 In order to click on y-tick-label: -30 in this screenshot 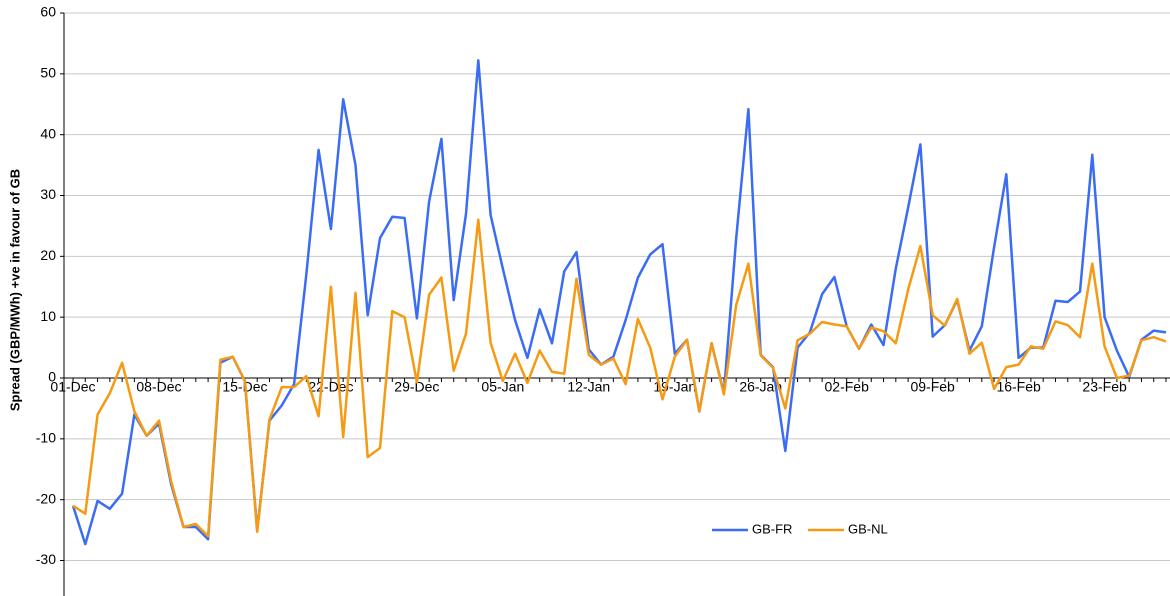, I will do `click(46, 559)`.